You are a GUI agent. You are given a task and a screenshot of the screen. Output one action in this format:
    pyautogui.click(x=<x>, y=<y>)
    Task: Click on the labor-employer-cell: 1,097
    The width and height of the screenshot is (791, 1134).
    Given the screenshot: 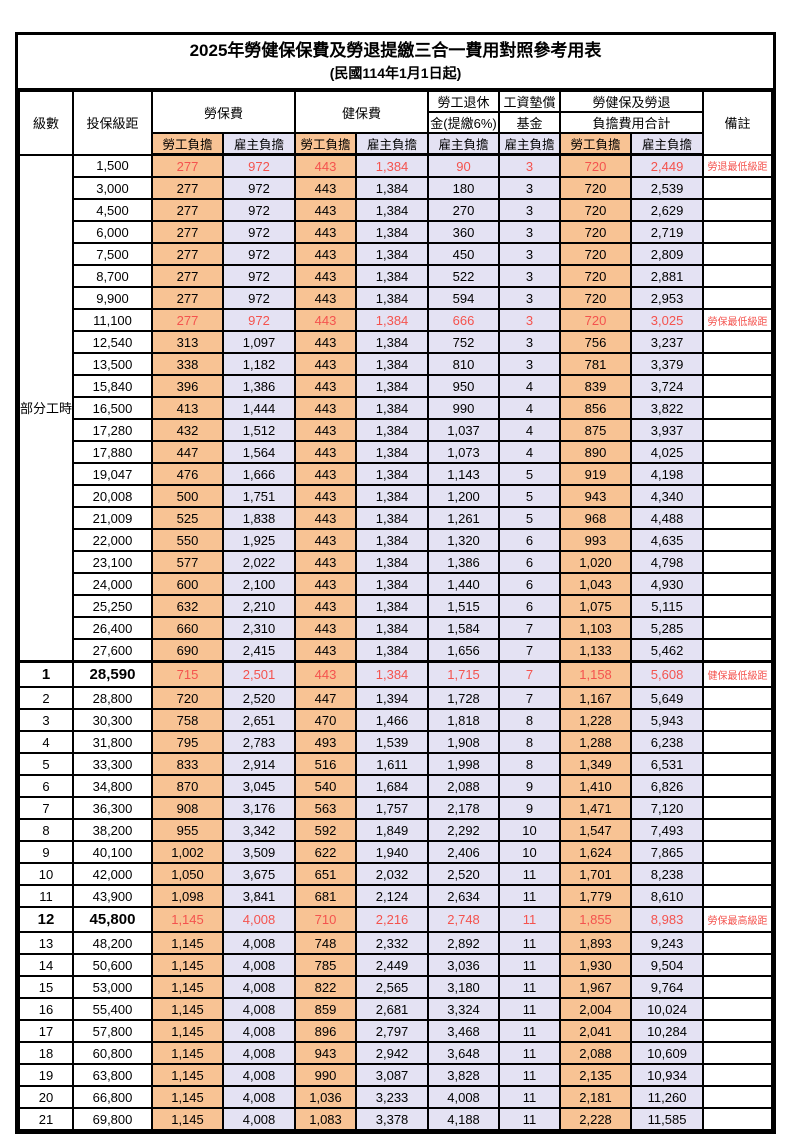 What is the action you would take?
    pyautogui.click(x=259, y=342)
    